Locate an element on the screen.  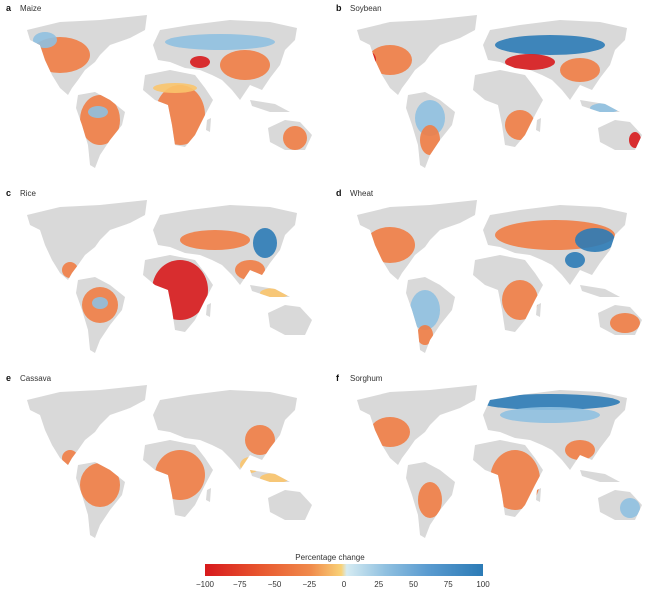
panel-title: Sorghum is located at coordinates (366, 378).